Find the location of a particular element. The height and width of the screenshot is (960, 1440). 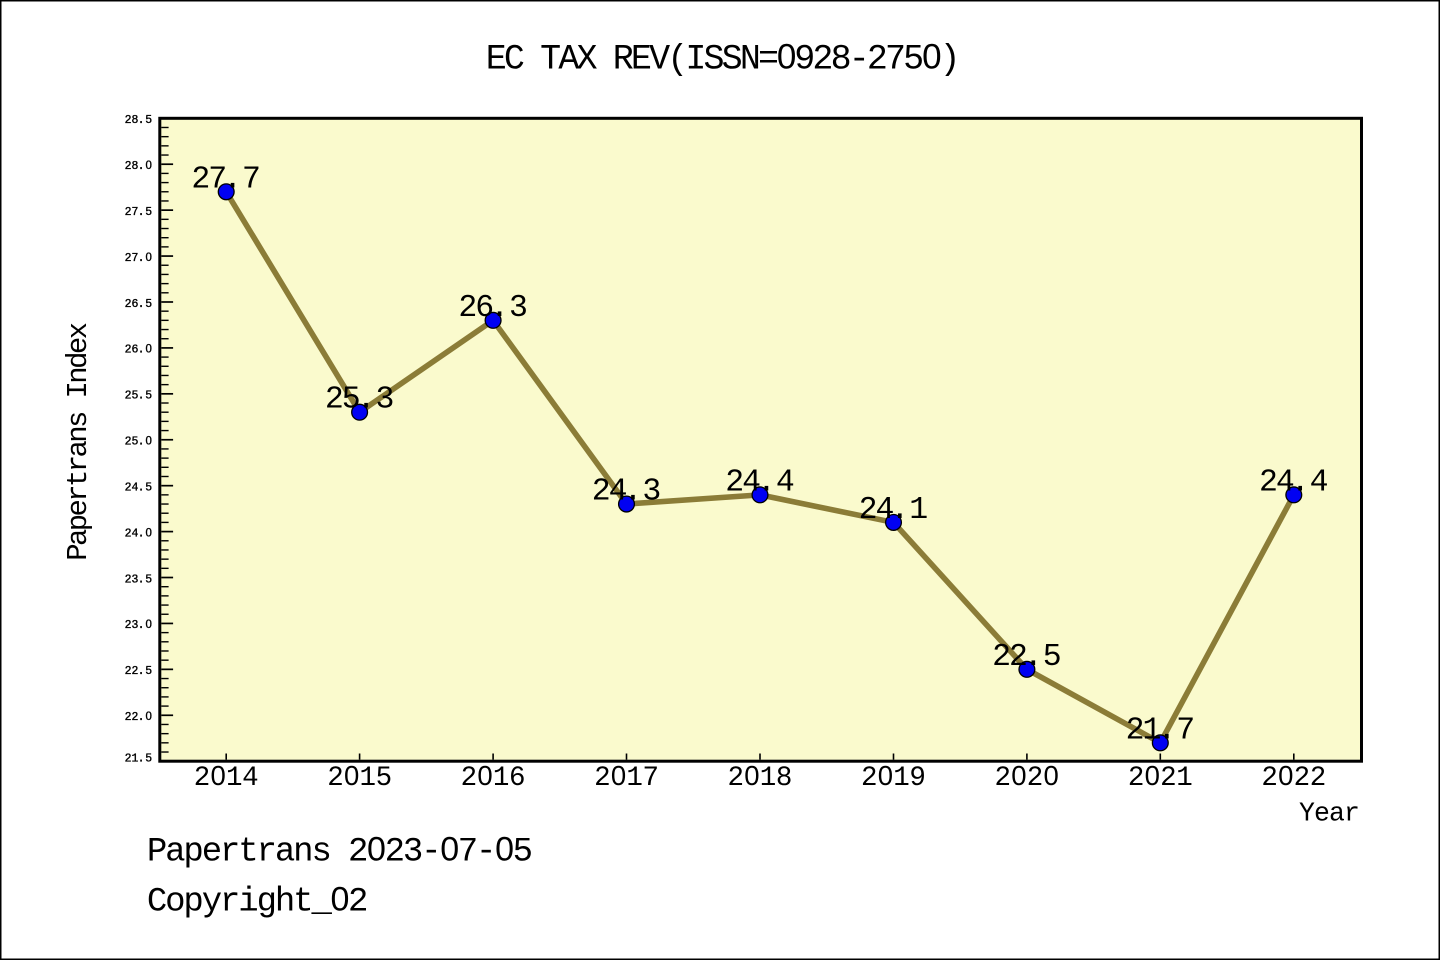

svg-text: 25.0 is located at coordinates (138, 442).